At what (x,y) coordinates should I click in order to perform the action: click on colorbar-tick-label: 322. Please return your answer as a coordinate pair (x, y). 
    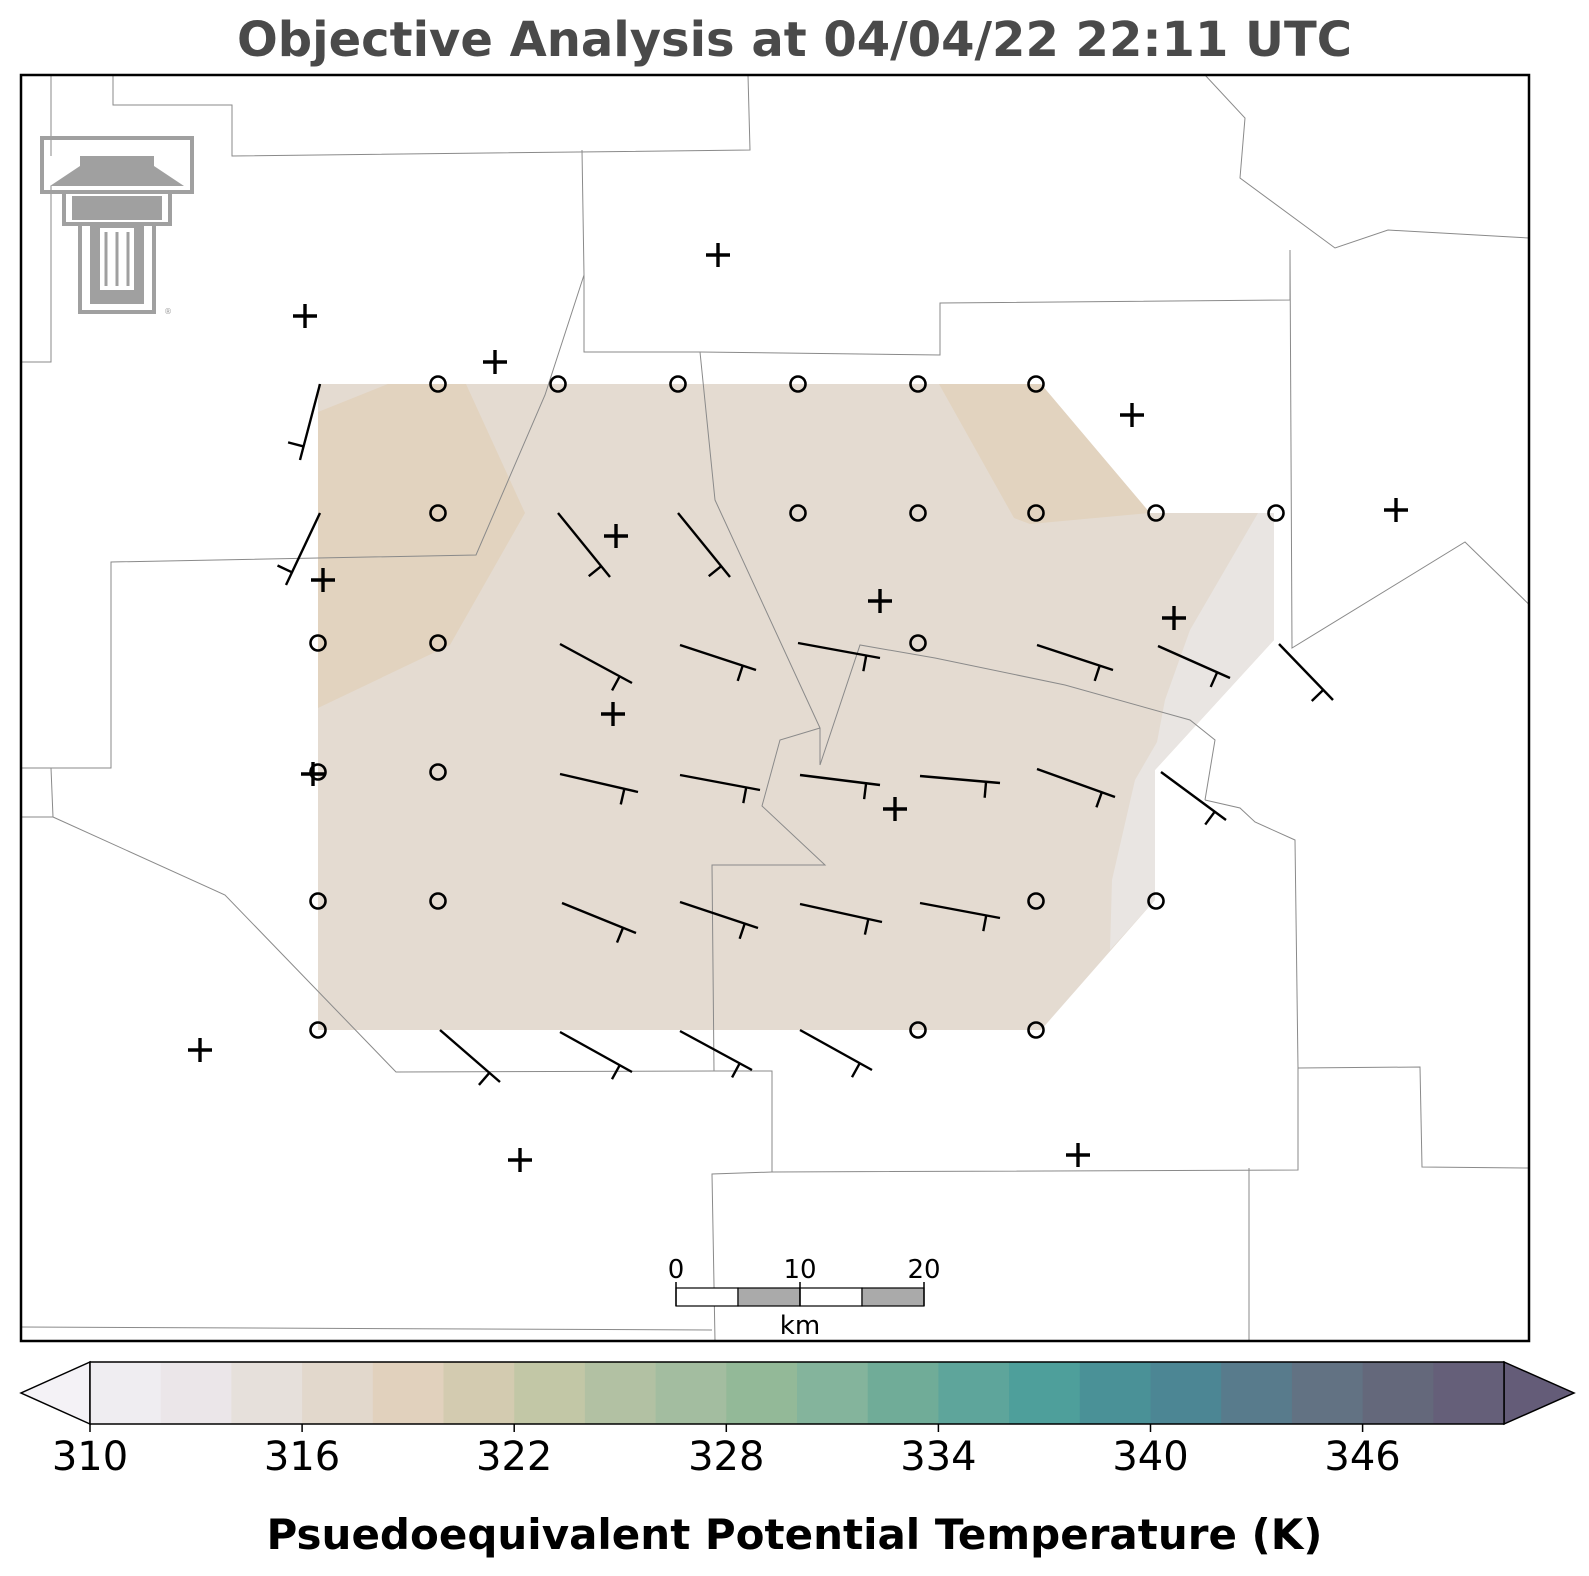
    Looking at the image, I should click on (514, 1457).